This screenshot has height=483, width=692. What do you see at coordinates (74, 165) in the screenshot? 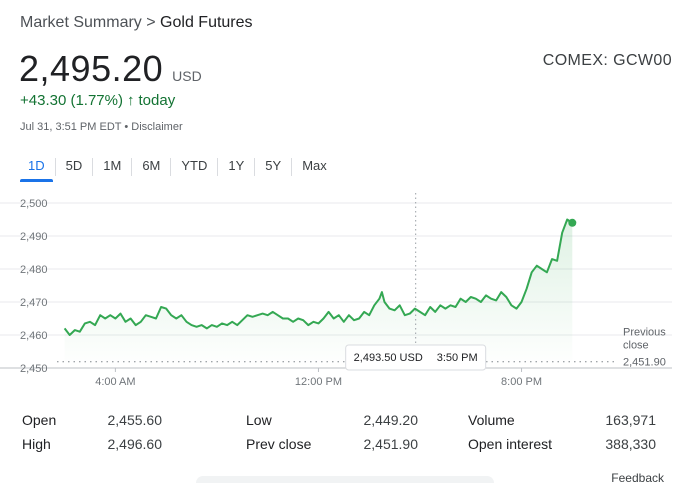
I see `tab-5d: 5D` at bounding box center [74, 165].